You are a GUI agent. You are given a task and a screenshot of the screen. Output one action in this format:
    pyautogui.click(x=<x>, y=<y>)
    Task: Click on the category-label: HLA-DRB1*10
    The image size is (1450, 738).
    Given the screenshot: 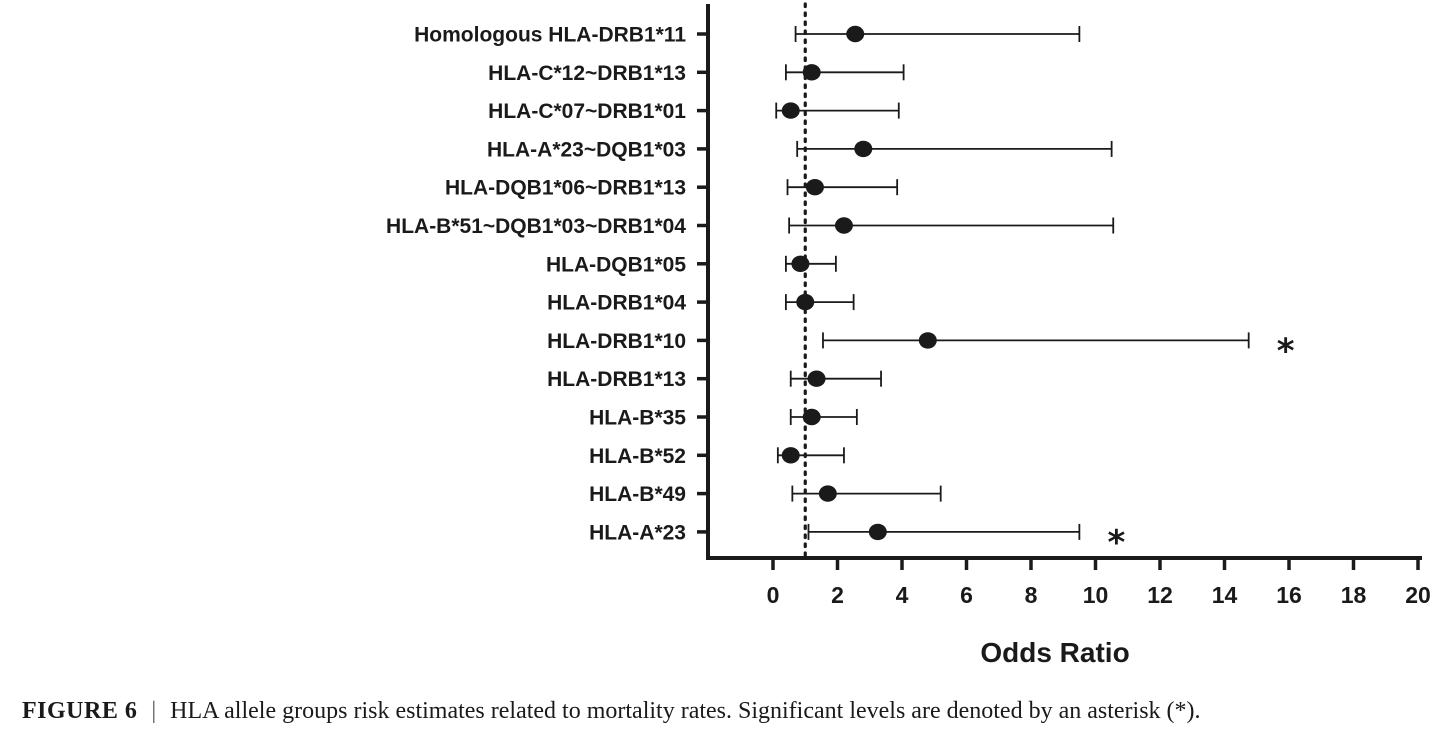 What is the action you would take?
    pyautogui.click(x=616, y=341)
    